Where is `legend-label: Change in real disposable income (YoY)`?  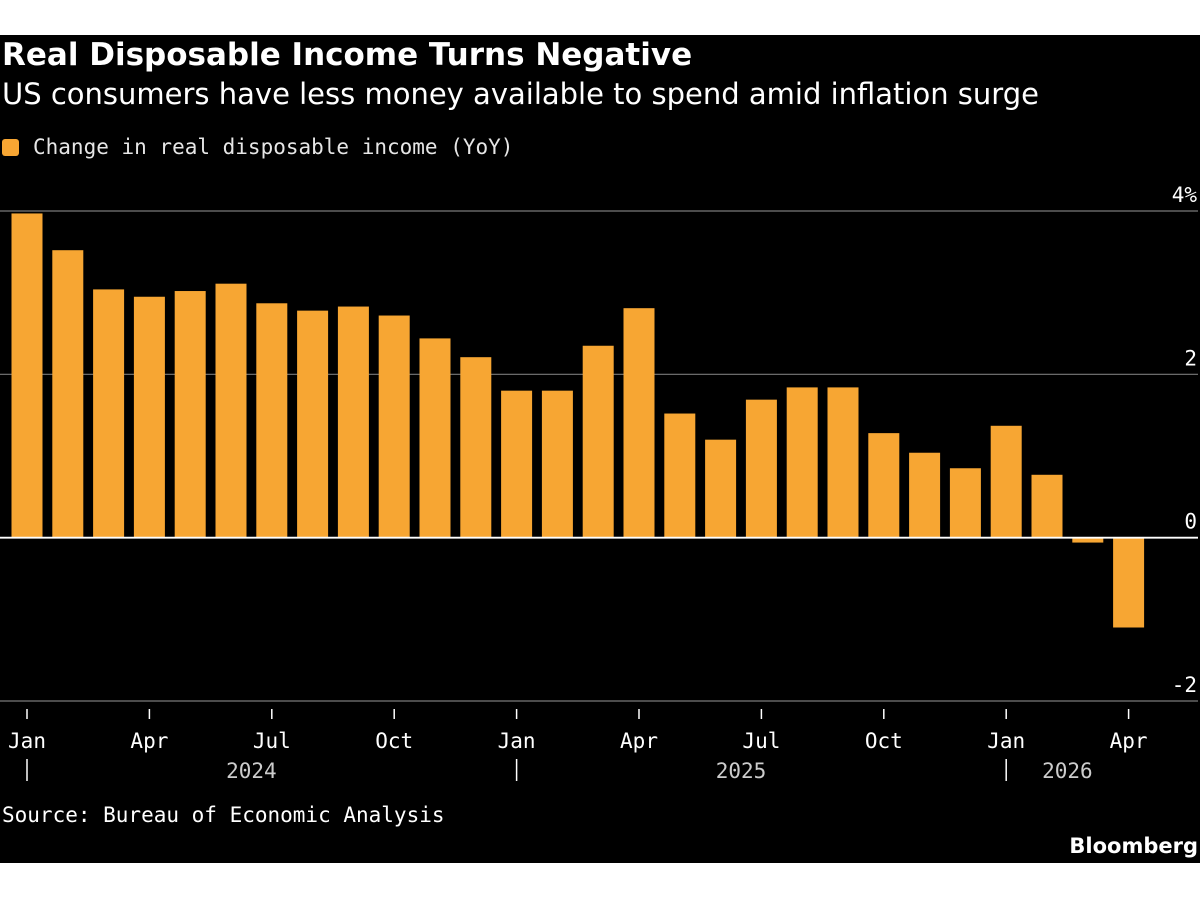 legend-label: Change in real disposable income (YoY) is located at coordinates (273, 147).